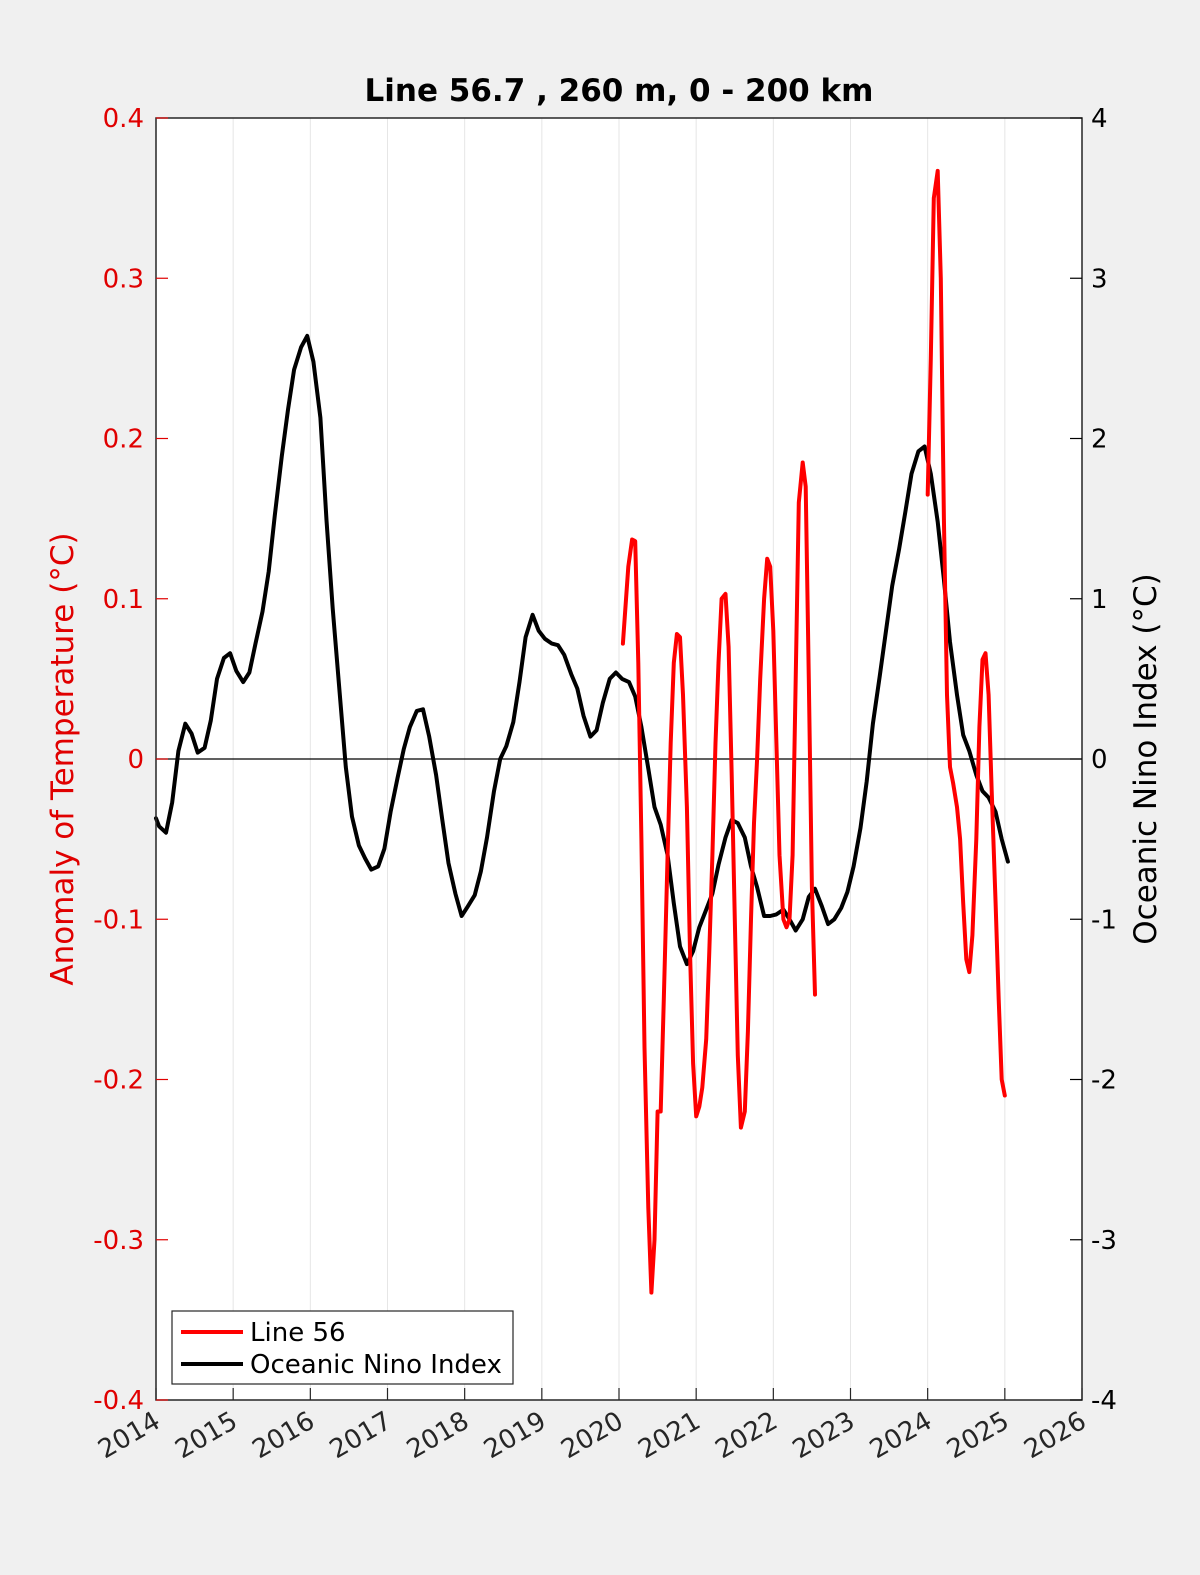  Describe the element at coordinates (63, 758) in the screenshot. I see `y-axis-label-left: Anomaly of Temperature (°C)` at that location.